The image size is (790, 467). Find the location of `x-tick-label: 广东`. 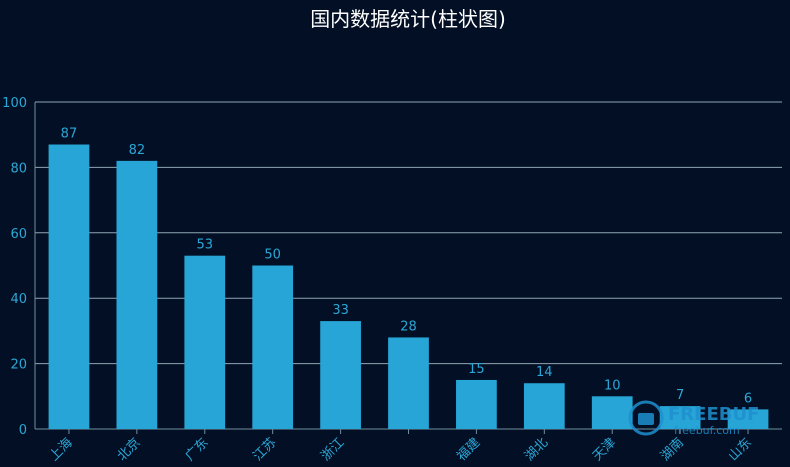

x-tick-label: 广东 is located at coordinates (197, 449).